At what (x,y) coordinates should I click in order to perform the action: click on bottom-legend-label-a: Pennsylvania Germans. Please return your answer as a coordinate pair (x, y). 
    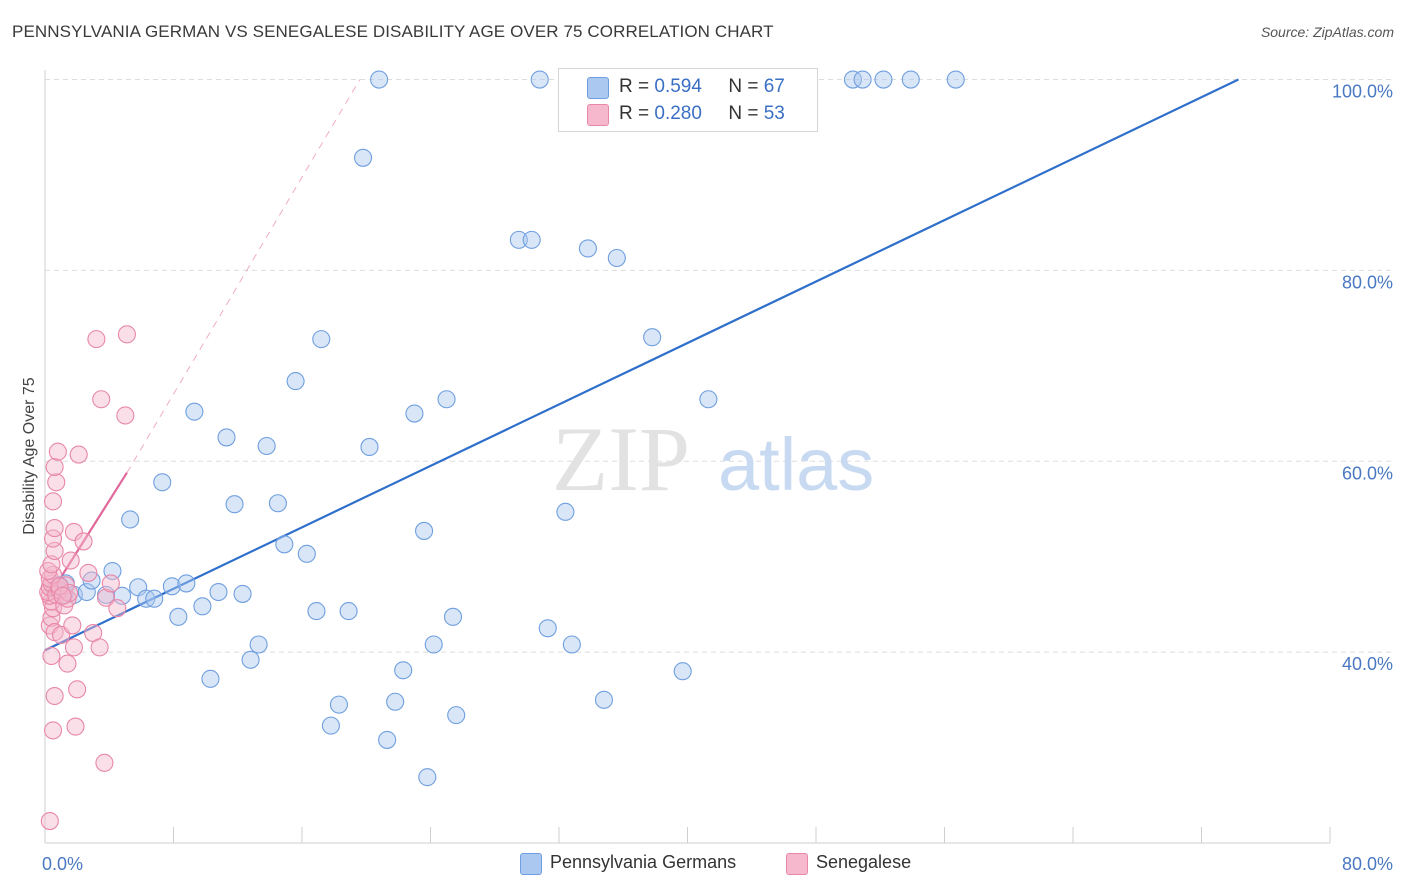
    Looking at the image, I should click on (643, 862).